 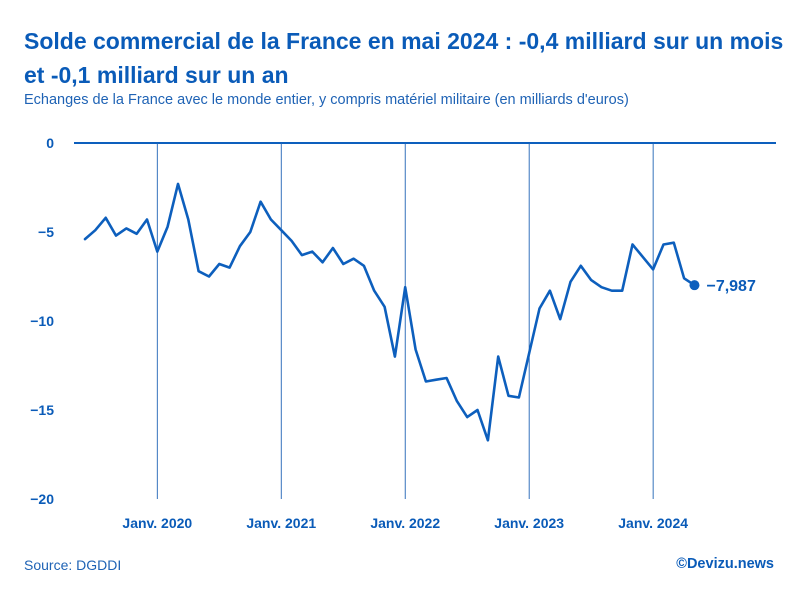 What do you see at coordinates (42, 410) in the screenshot?
I see `y-tick-label: −15` at bounding box center [42, 410].